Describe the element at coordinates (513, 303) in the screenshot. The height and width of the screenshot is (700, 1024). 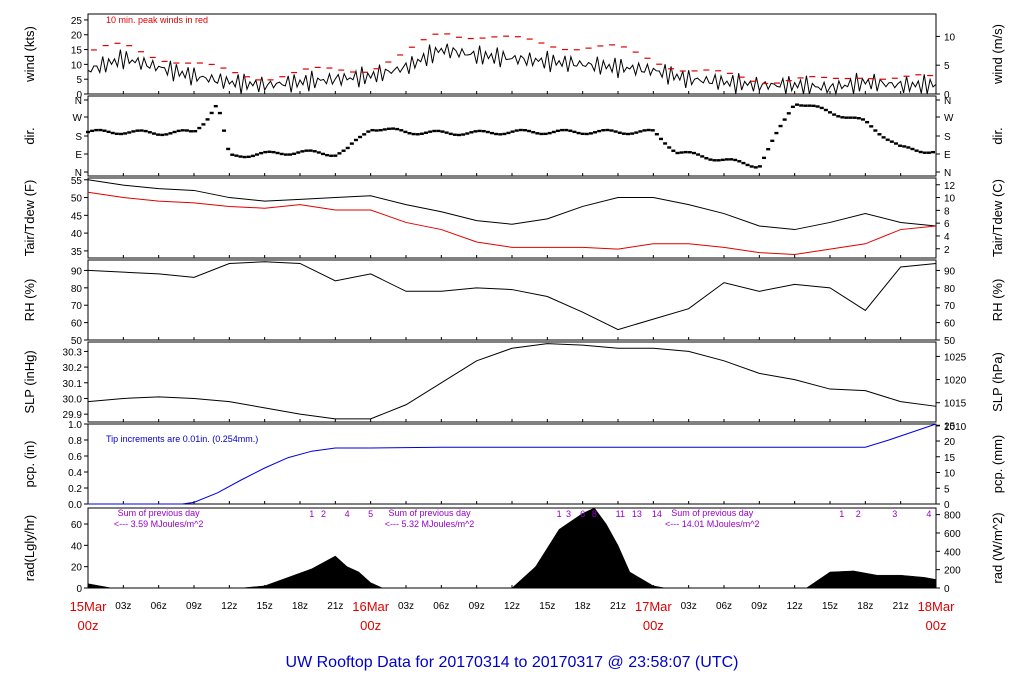
I see `panel-rh: RH (%) RH (%) 50 60 70 80 90 50 60 70 80 90` at that location.